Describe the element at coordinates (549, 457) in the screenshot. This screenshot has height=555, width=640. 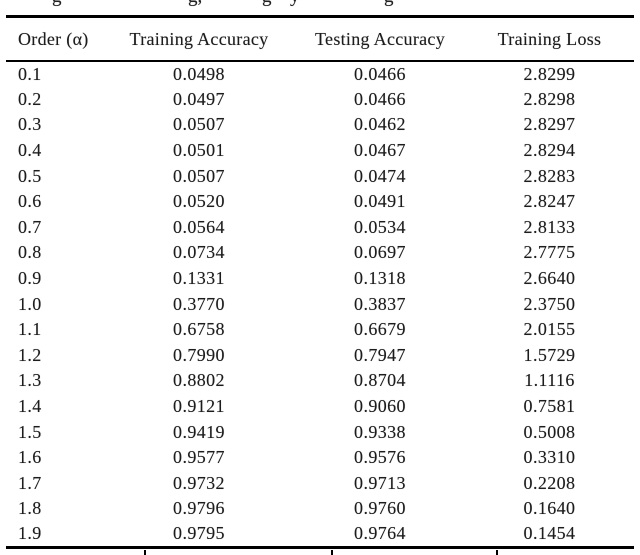
I see `cell-training-loss: 0.3310` at that location.